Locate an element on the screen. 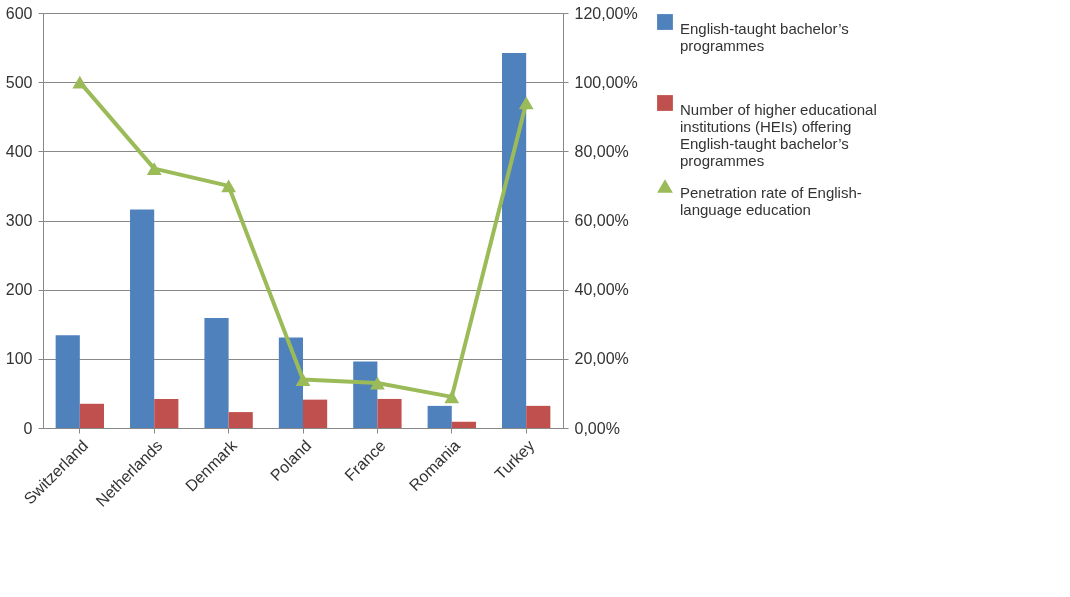  y-tick-label: 400 is located at coordinates (19, 151).